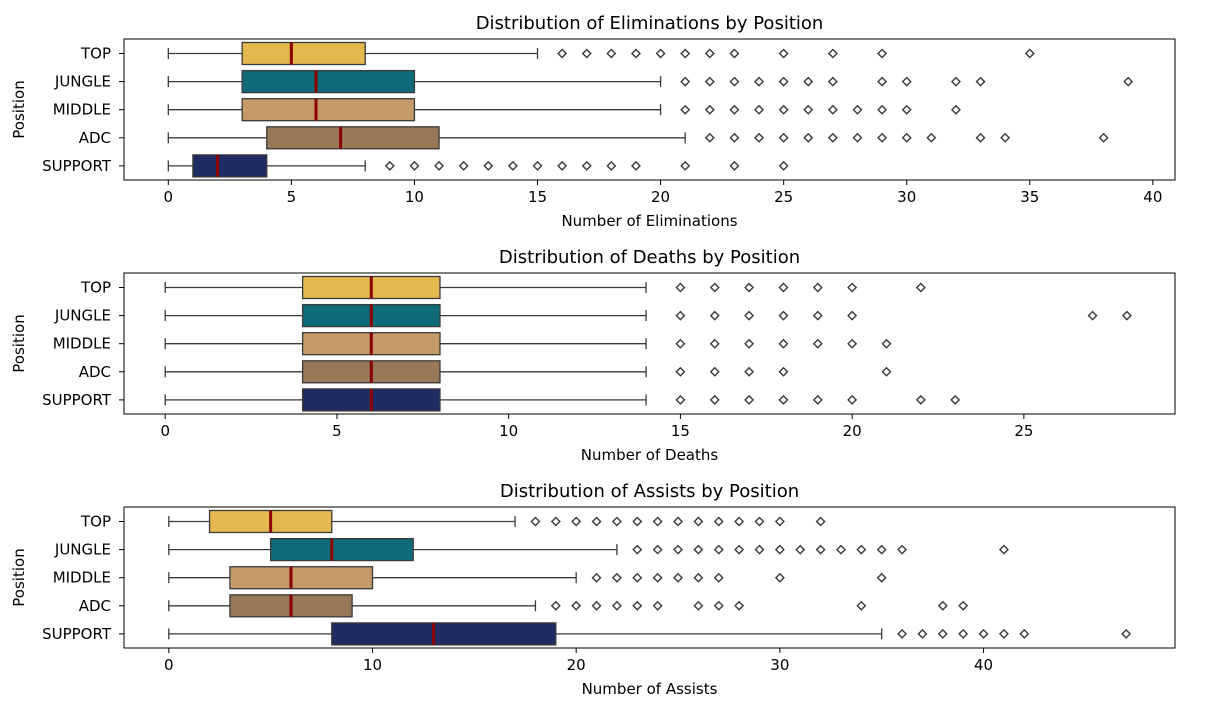 Image resolution: width=1209 pixels, height=711 pixels. Describe the element at coordinates (414, 197) in the screenshot. I see `x-tick-label: 10` at that location.